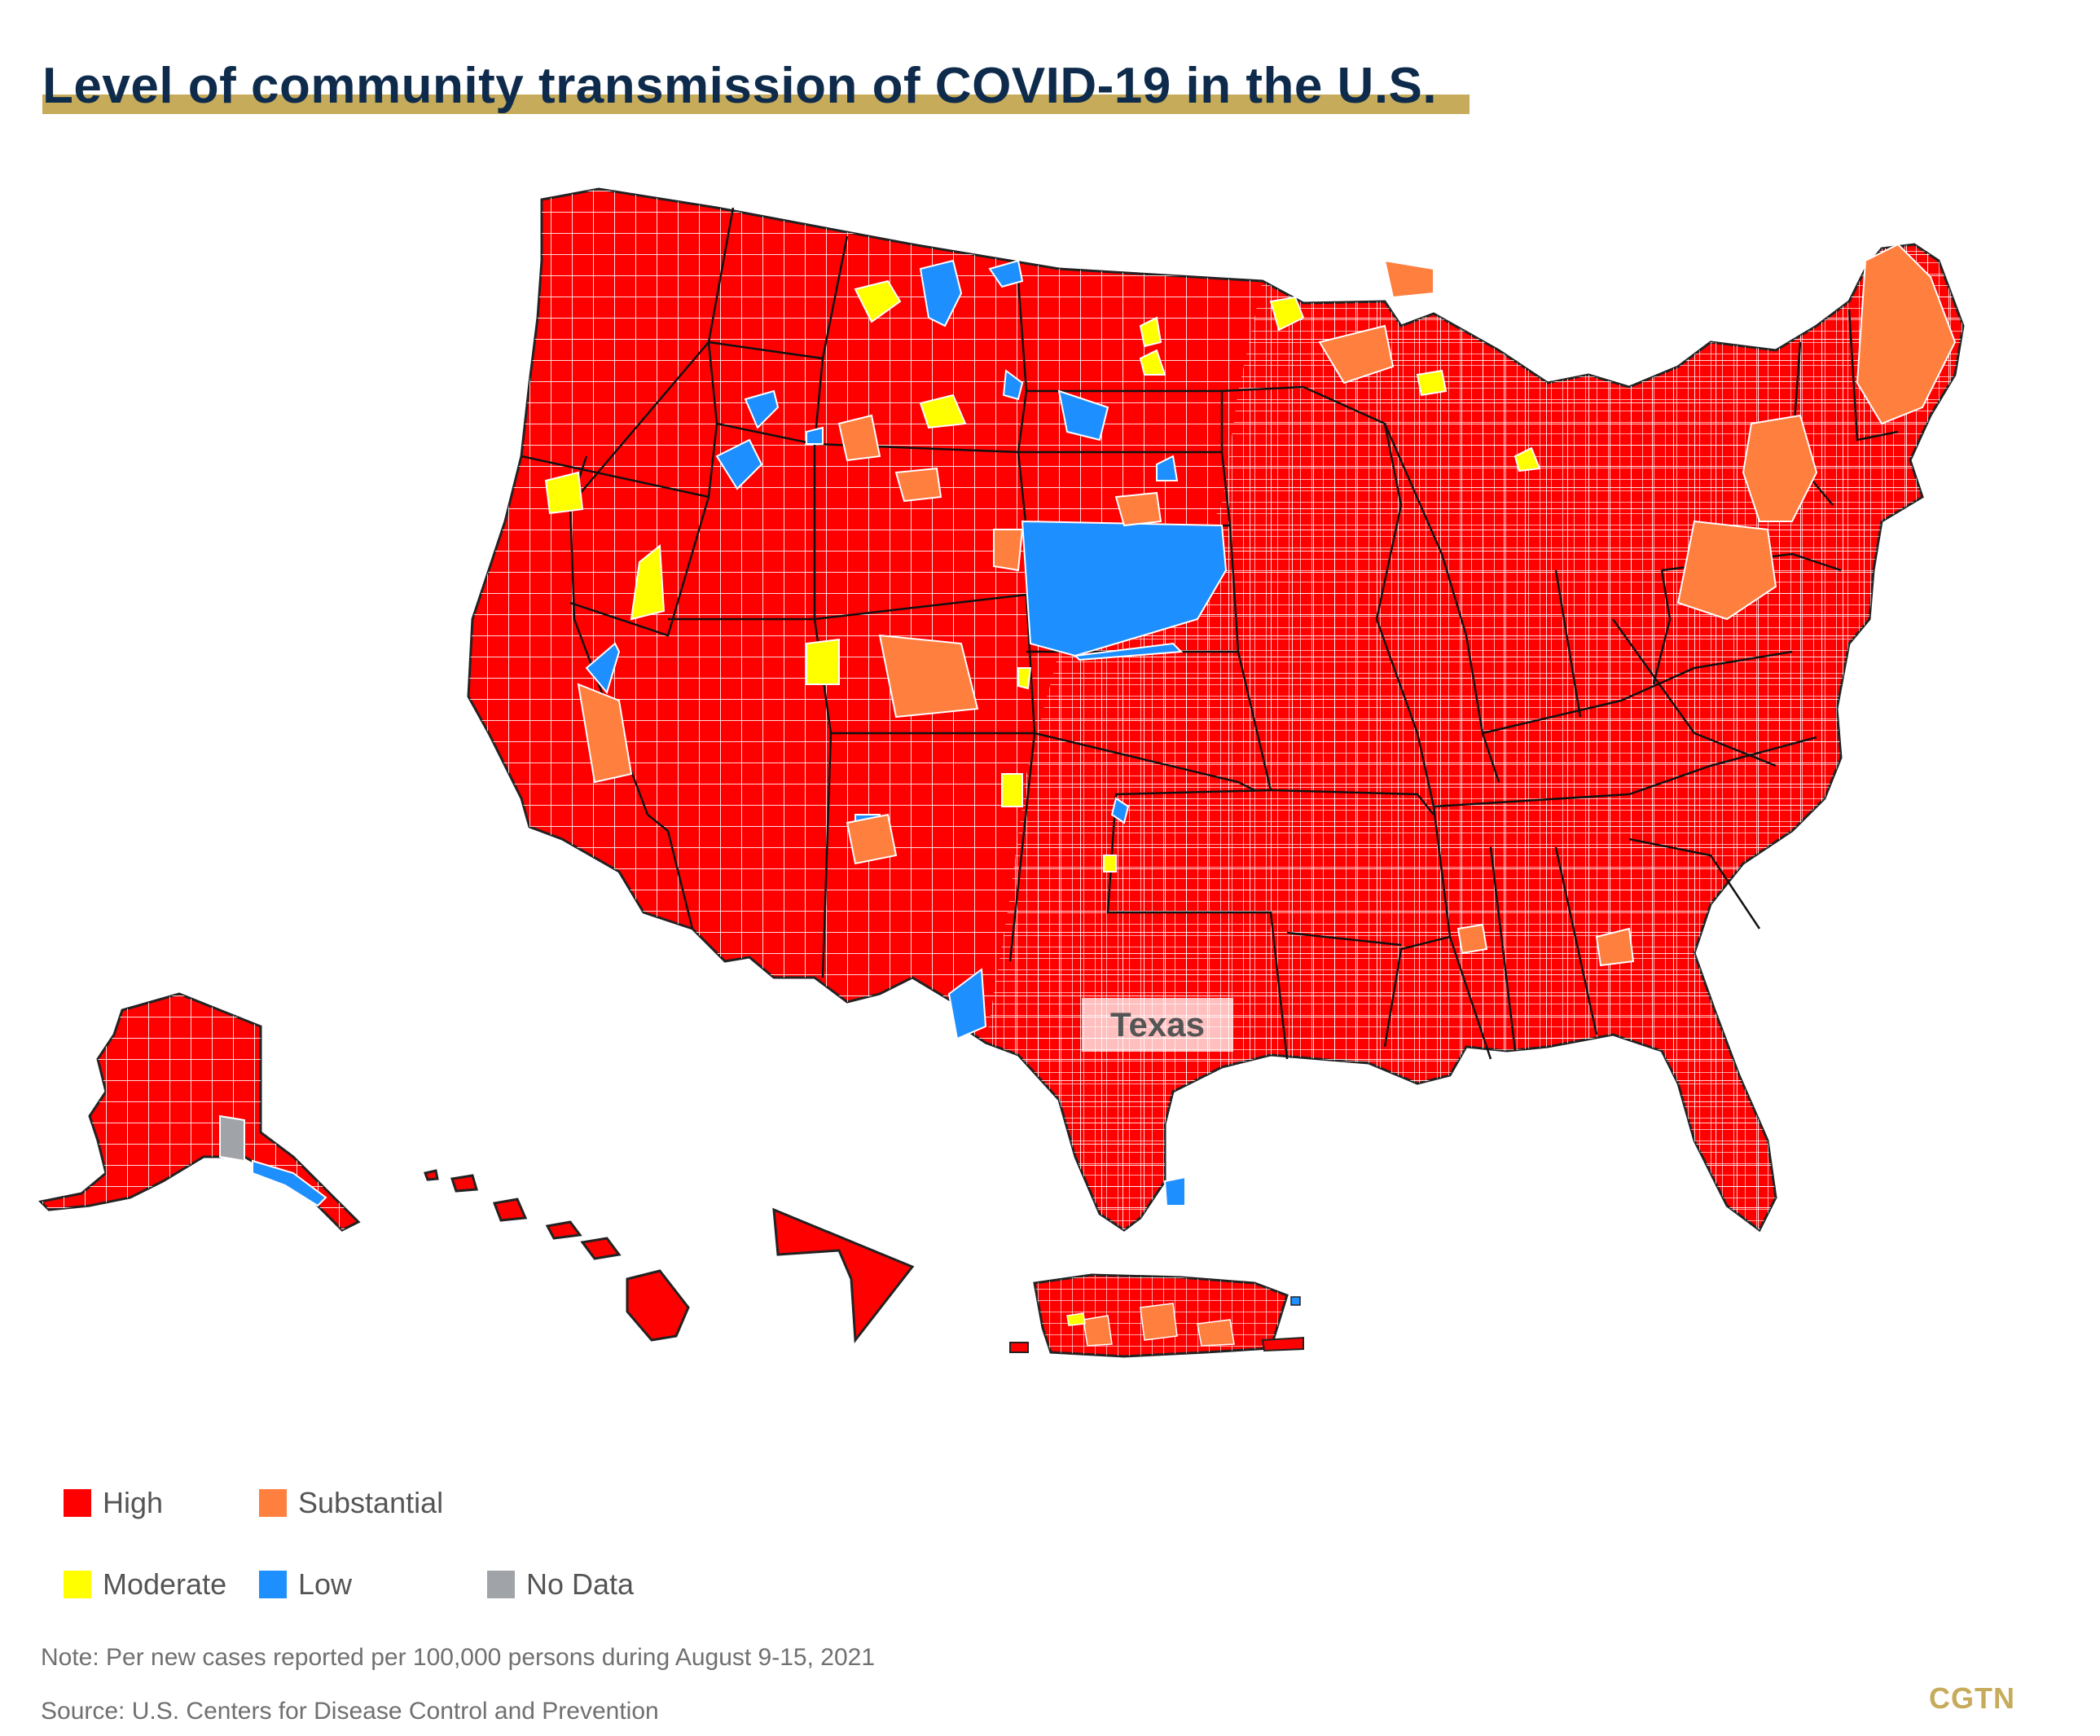 This screenshot has height=1736, width=2100. What do you see at coordinates (133, 1502) in the screenshot?
I see `legend-high-label: High` at bounding box center [133, 1502].